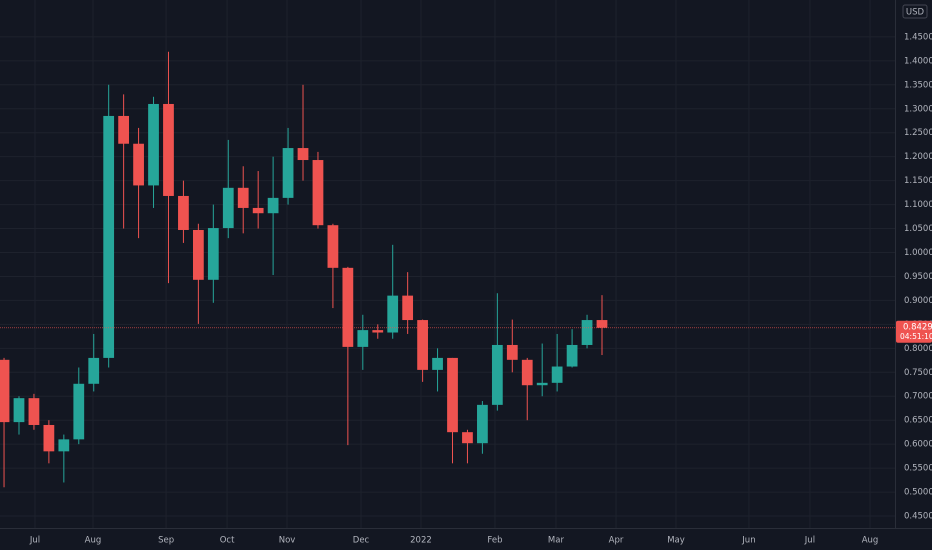  Describe the element at coordinates (918, 421) in the screenshot. I see `y-tick-label: 0.6500` at that location.